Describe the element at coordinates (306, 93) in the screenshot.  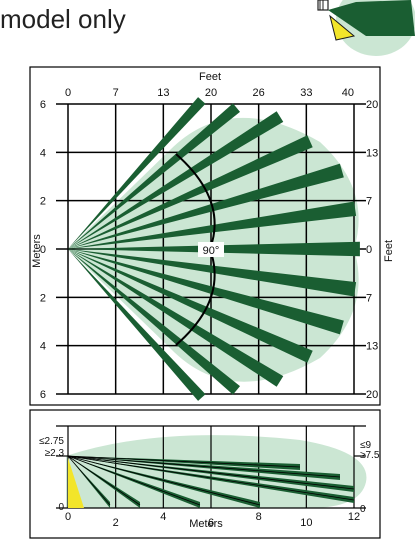
I see `top-tick-label: 33` at that location.